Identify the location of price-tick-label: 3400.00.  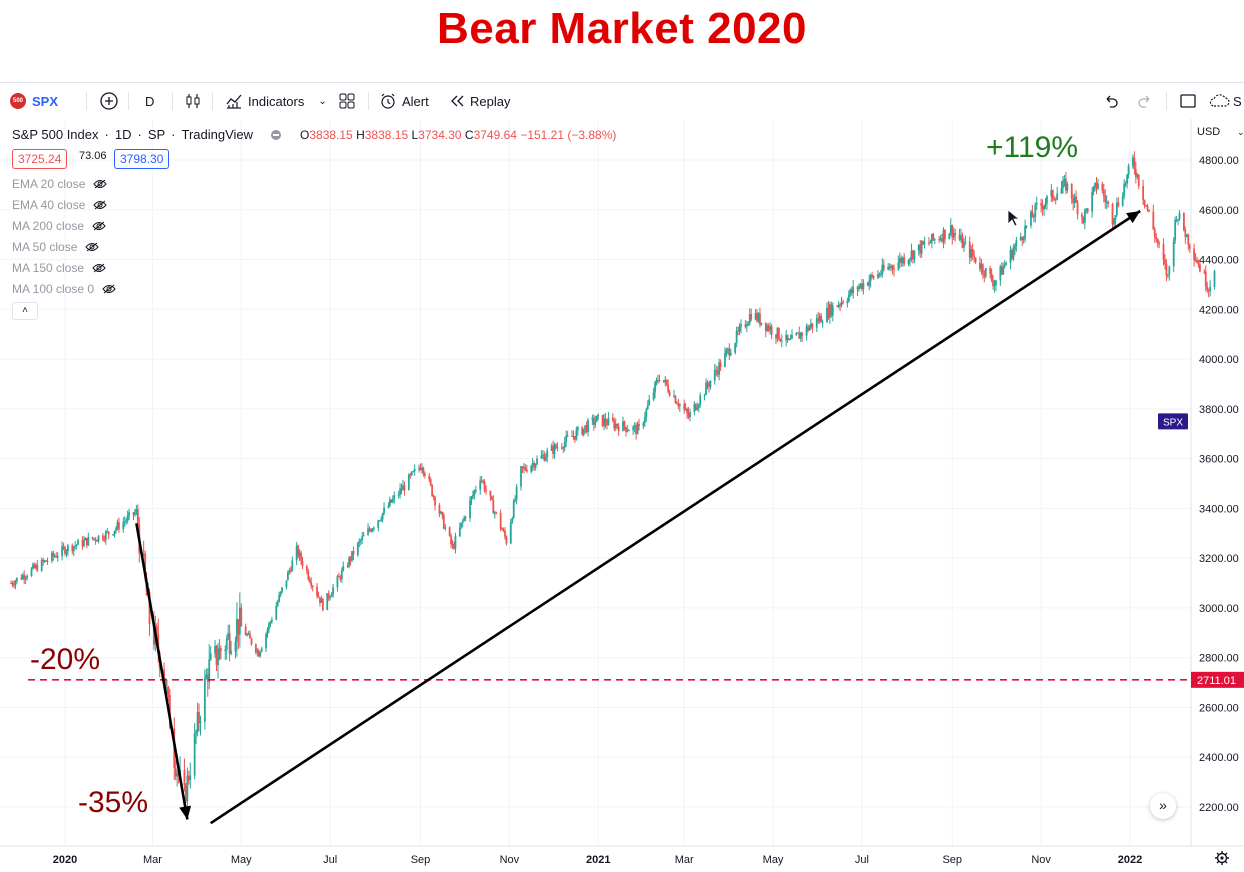
(1219, 509).